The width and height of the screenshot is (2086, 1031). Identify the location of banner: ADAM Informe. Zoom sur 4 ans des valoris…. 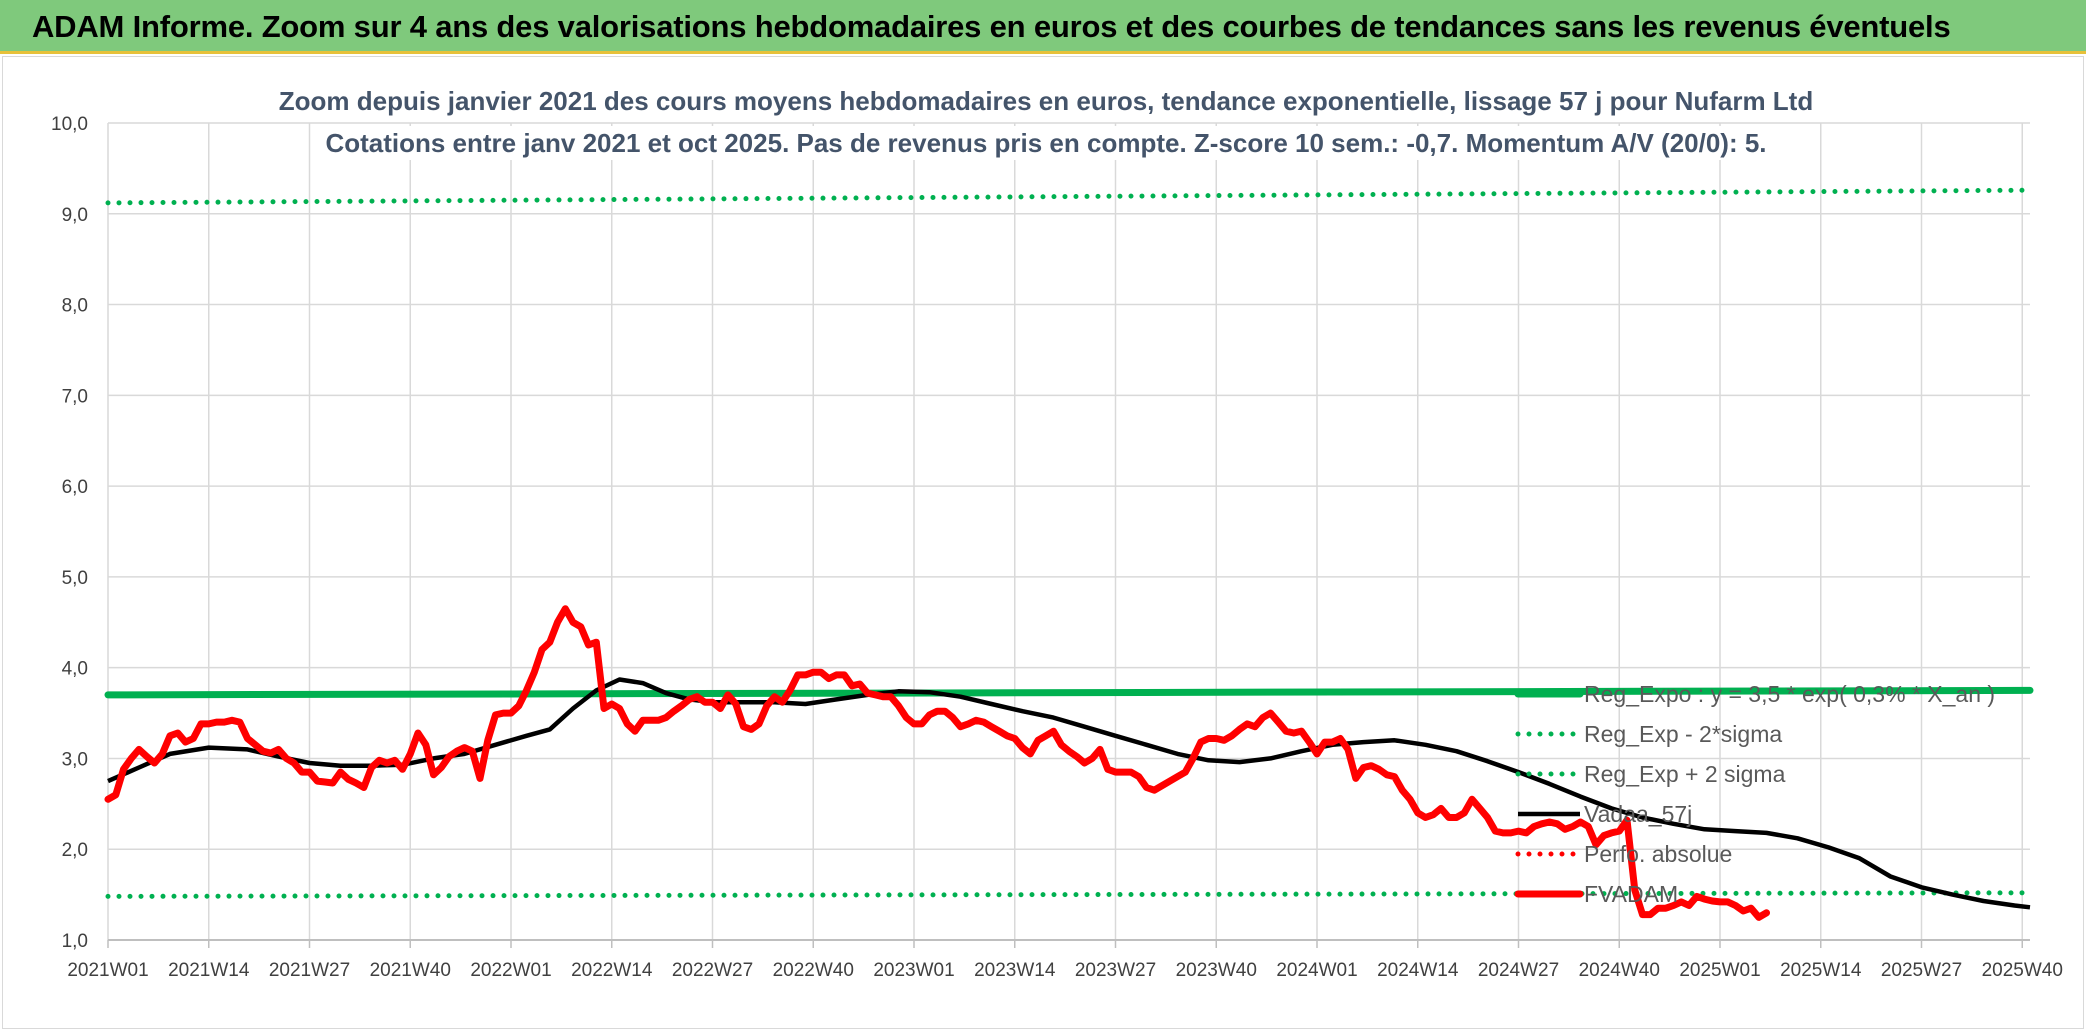
(1043, 27).